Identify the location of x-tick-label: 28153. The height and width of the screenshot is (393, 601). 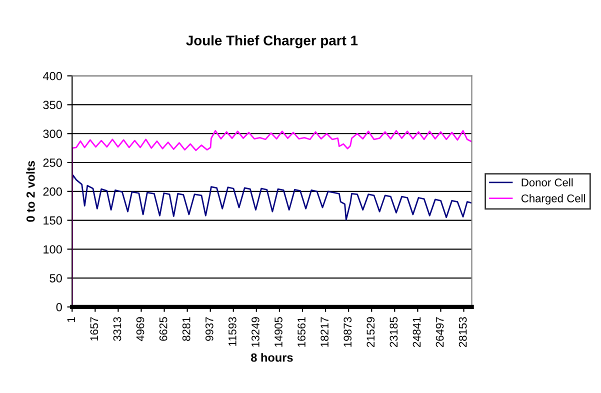
(462, 332).